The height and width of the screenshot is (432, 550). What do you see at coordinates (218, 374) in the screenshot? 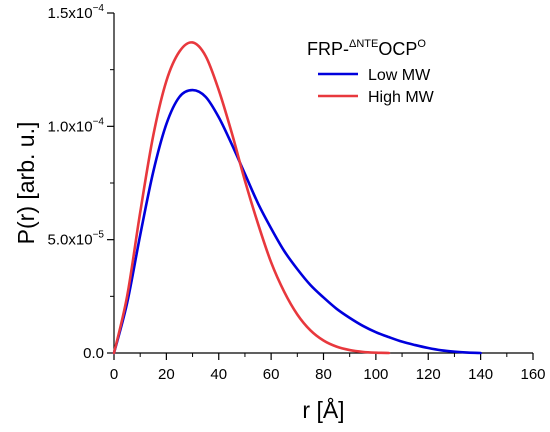
I see `x-tick-label: 40` at bounding box center [218, 374].